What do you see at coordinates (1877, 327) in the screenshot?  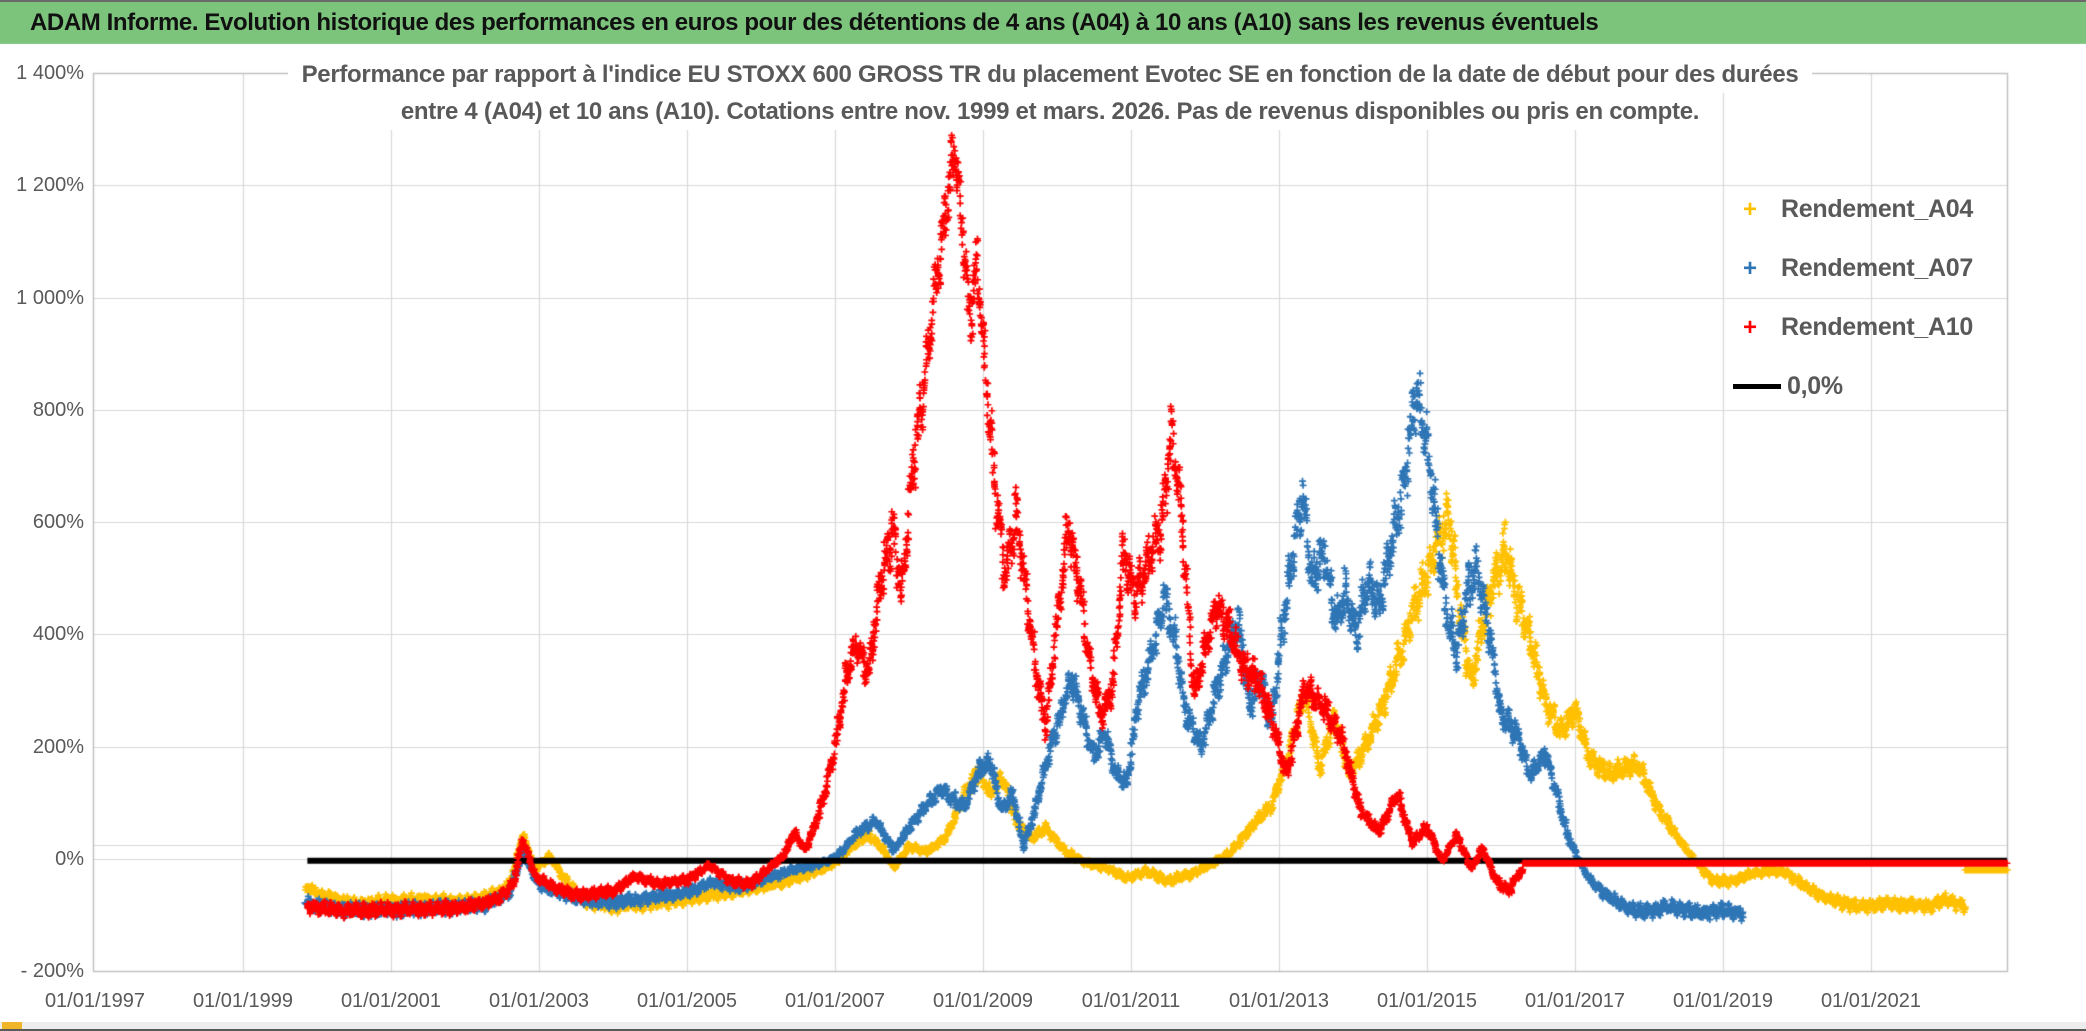 I see `legend-label: Rendement_A10` at bounding box center [1877, 327].